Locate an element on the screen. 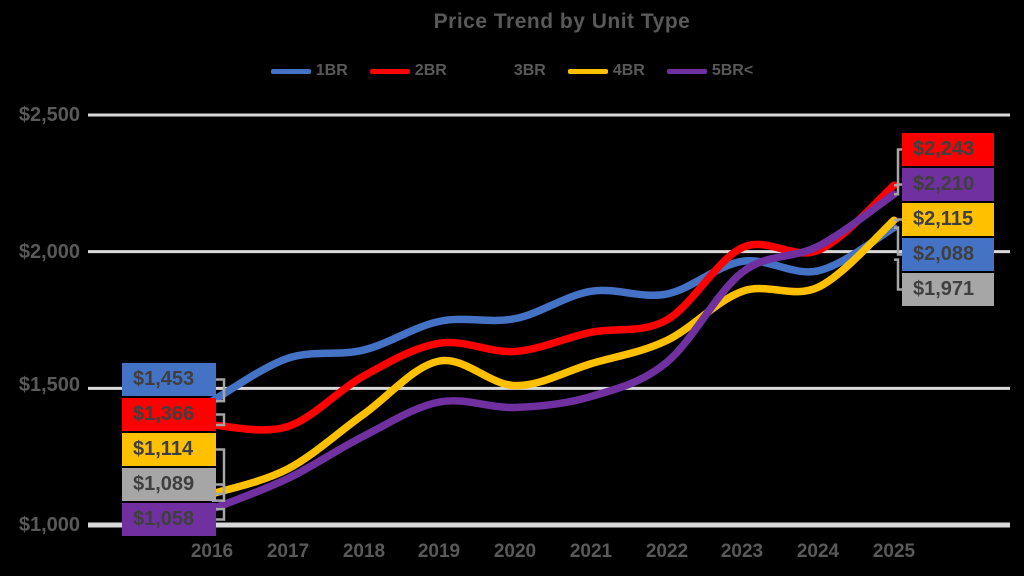 This screenshot has width=1024, height=576. legend-item-5br: 5BR< is located at coordinates (710, 71).